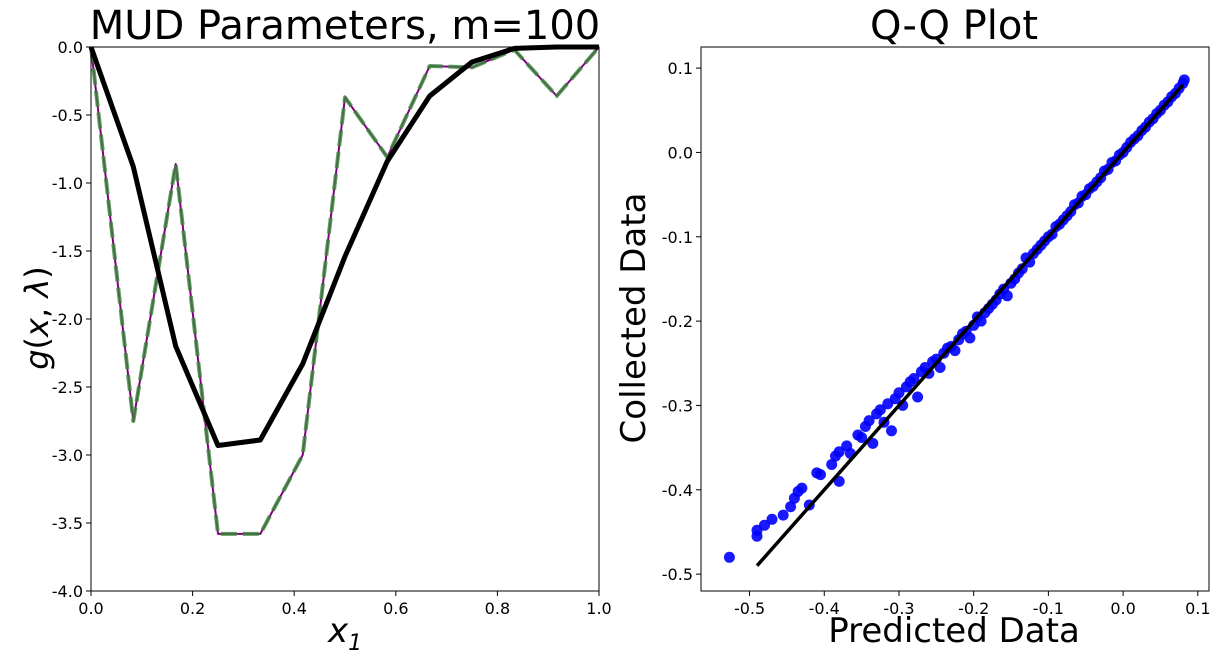  What do you see at coordinates (497, 608) in the screenshot?
I see `left-x-tick-label: 0.8` at bounding box center [497, 608].